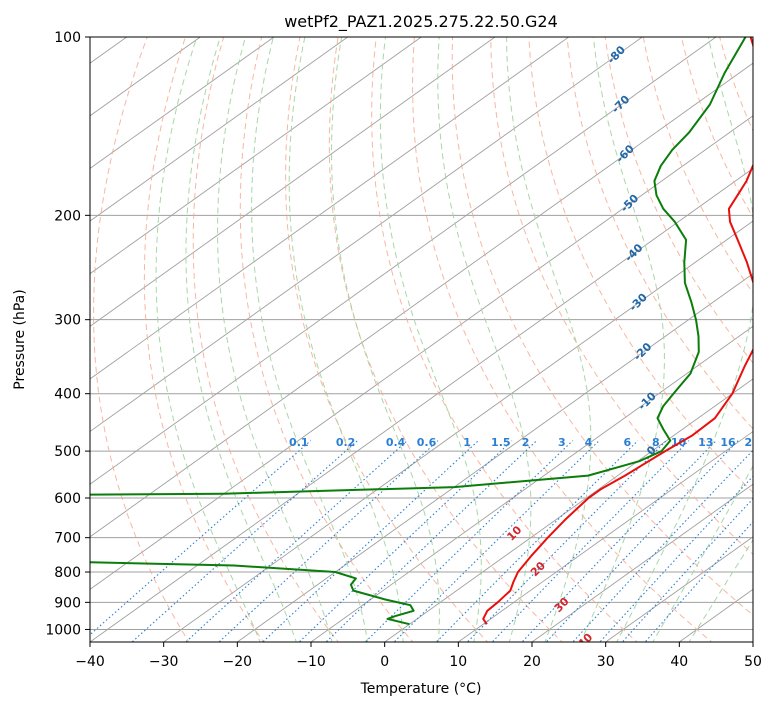  Describe the element at coordinates (562, 605) in the screenshot. I see `moist-adiabat-label: 30` at that location.